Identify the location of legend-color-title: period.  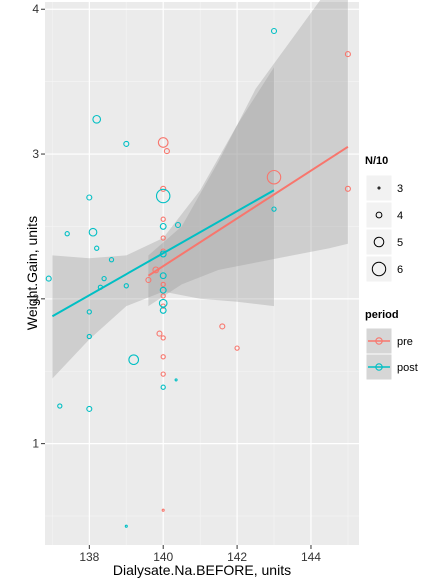
(382, 315).